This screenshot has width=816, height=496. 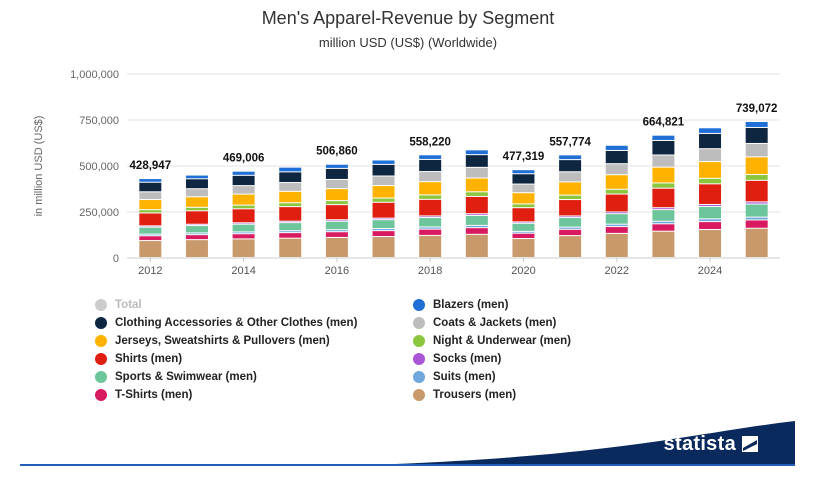 I want to click on total-label: 557,774, so click(x=570, y=142).